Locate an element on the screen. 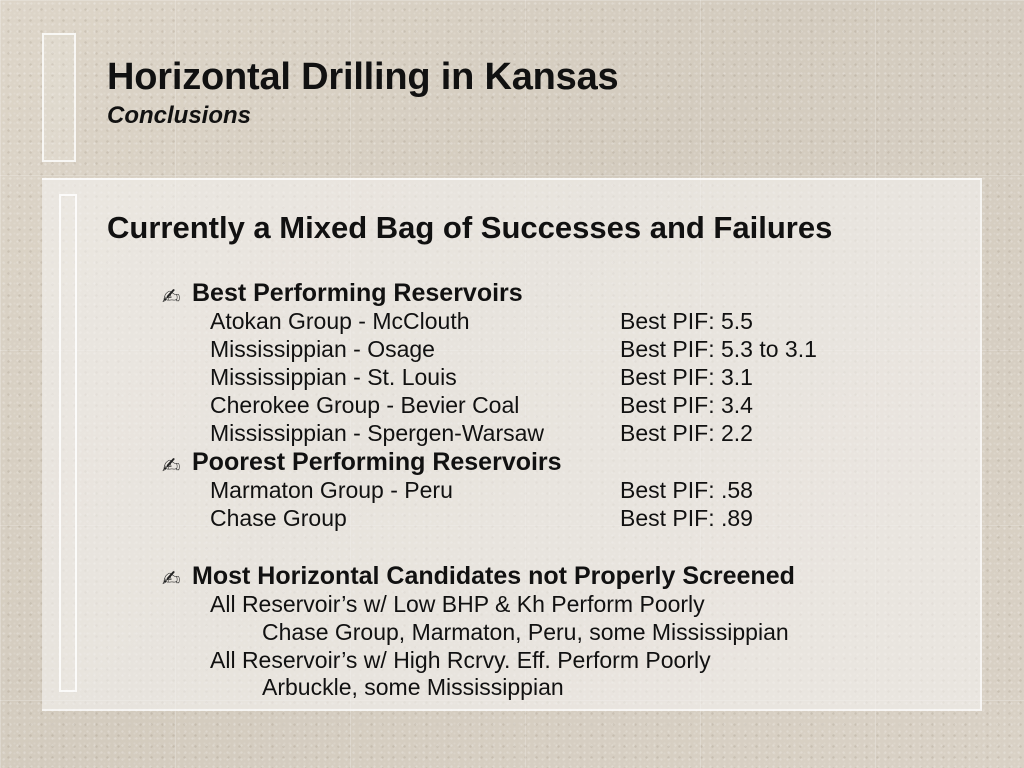 This screenshot has height=768, width=1024. reservoir-name: Atokan Group - McClouth is located at coordinates (340, 321).